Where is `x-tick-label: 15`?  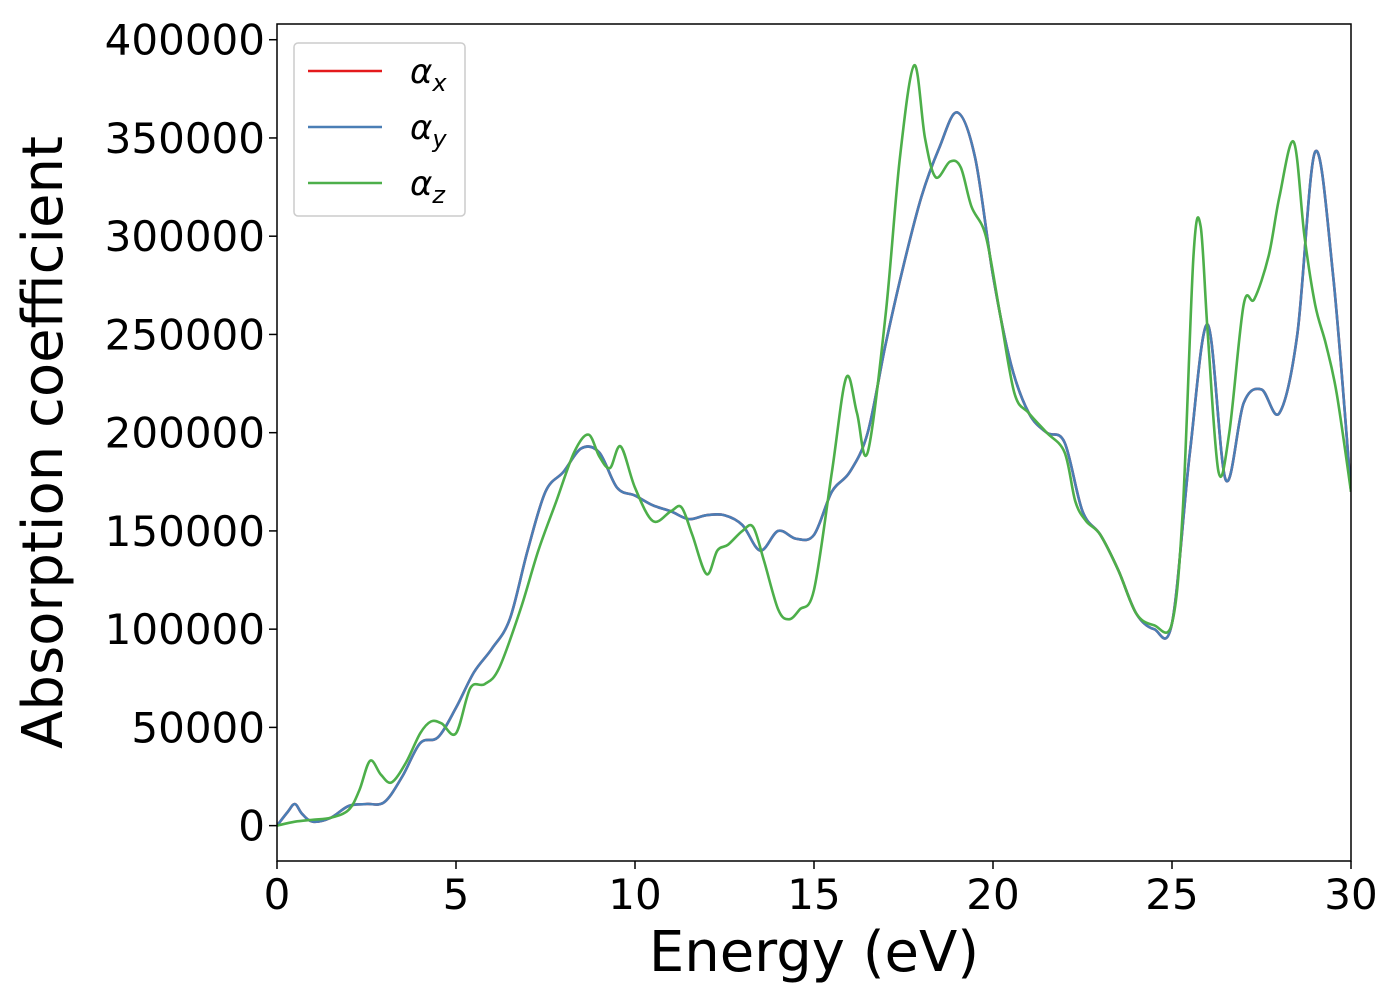
x-tick-label: 15 is located at coordinates (813, 894).